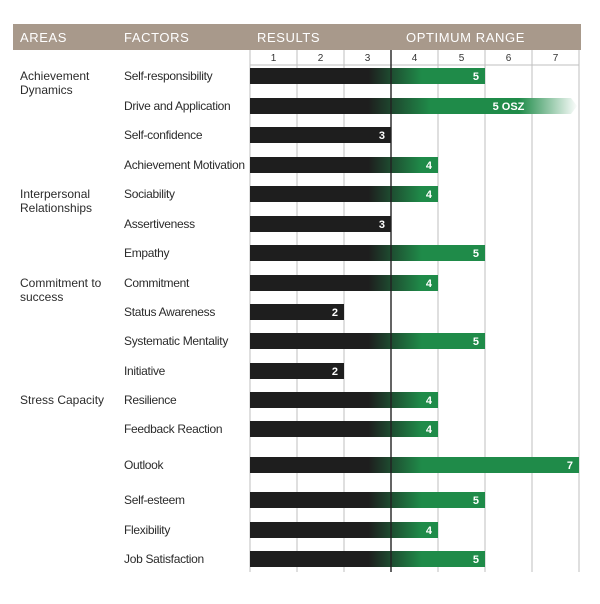 The height and width of the screenshot is (604, 600). Describe the element at coordinates (274, 58) in the screenshot. I see `tick-label: 1` at that location.